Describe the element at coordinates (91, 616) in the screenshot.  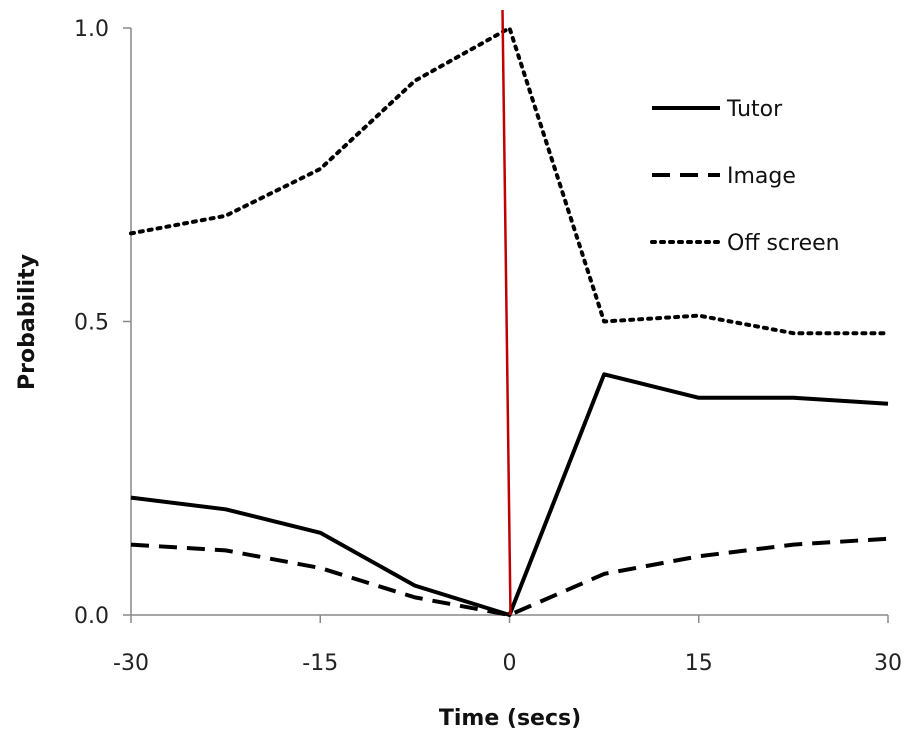
I see `y-tick-label: 0.0` at that location.